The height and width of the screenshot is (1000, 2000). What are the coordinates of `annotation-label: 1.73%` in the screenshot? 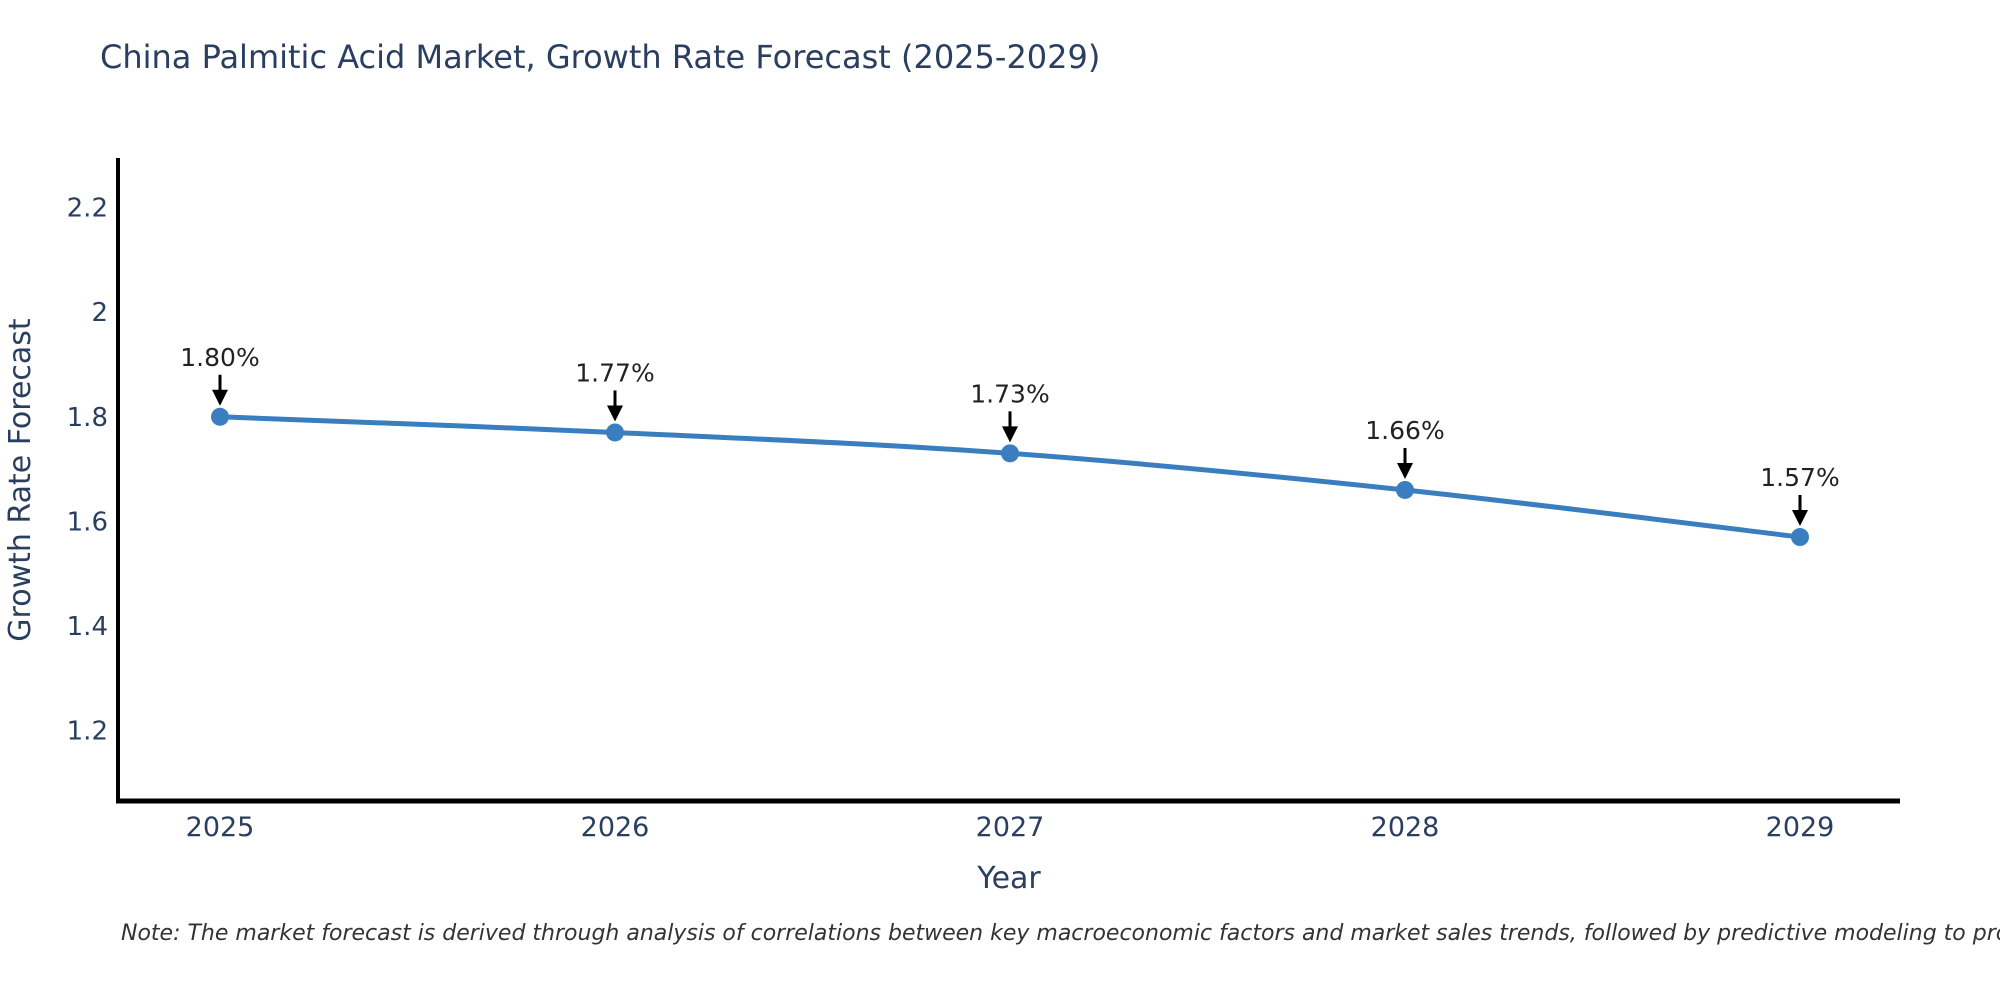 It's located at (1009, 393).